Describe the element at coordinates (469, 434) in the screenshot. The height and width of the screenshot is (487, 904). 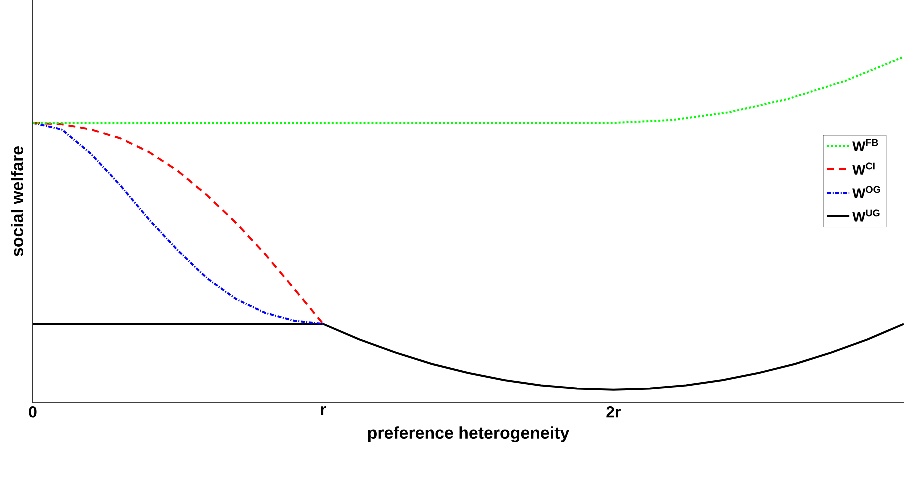
I see `x-axis-title: preference heterogeneity` at that location.